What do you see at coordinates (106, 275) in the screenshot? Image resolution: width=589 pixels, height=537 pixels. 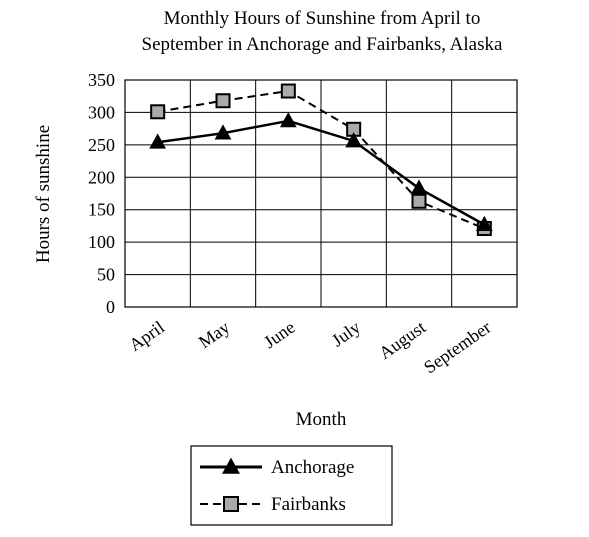 I see `y-tick-label: 50` at bounding box center [106, 275].